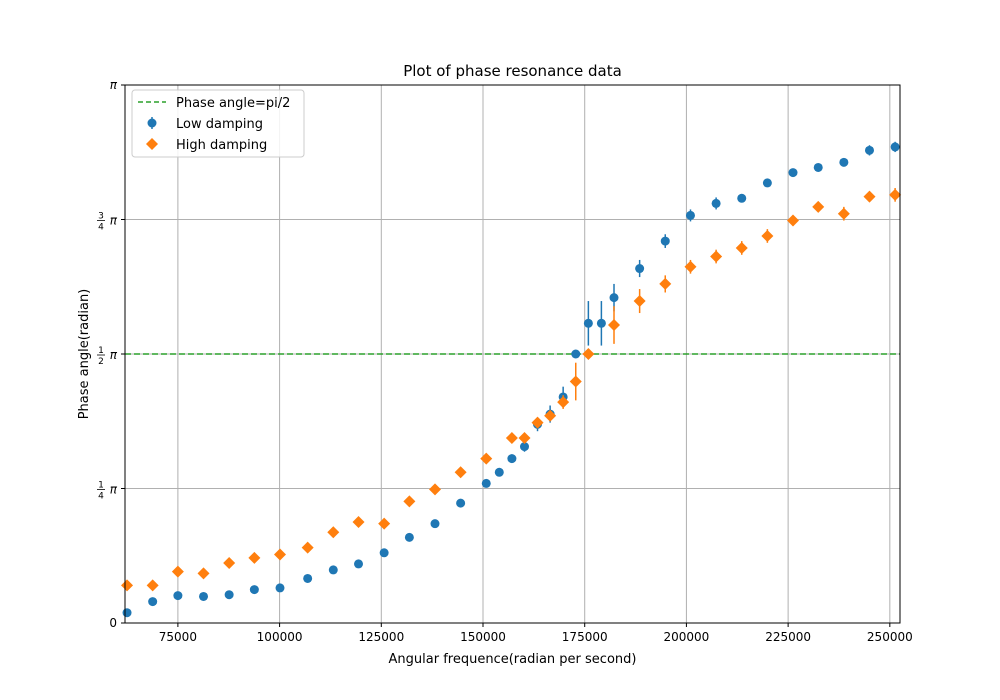  What do you see at coordinates (381, 637) in the screenshot?
I see `x-tick-label: 125000` at bounding box center [381, 637].